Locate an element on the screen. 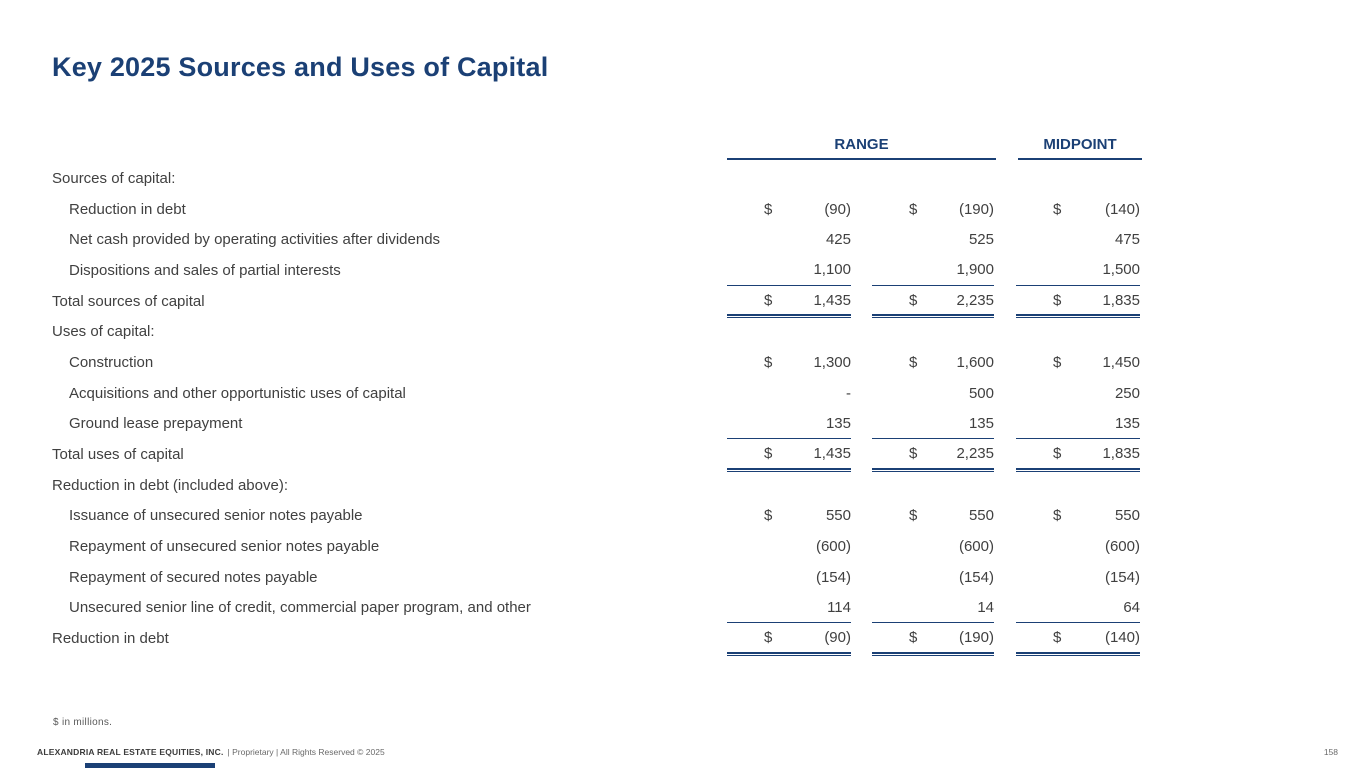 This screenshot has height=768, width=1365. range-high-cell: (600) is located at coordinates (933, 546).